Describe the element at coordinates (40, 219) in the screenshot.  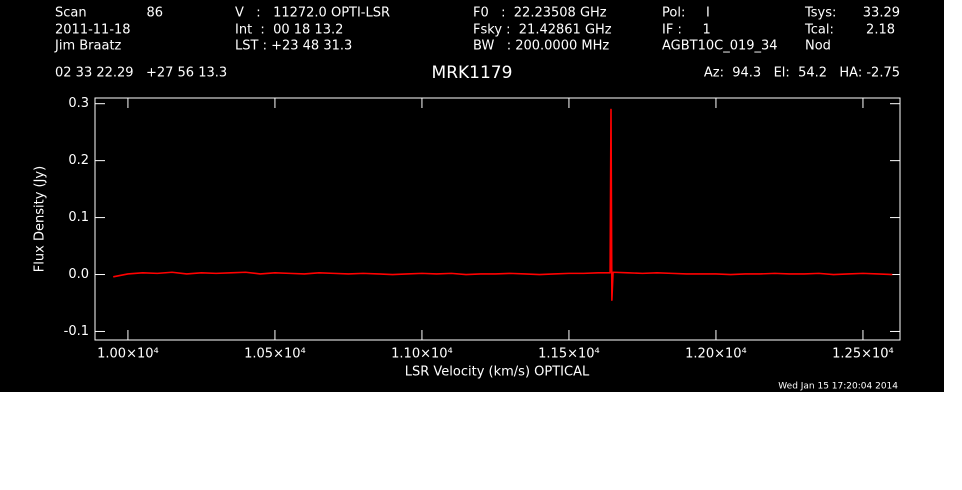
I see `y-axis-label: Flux Density (Jy)` at that location.